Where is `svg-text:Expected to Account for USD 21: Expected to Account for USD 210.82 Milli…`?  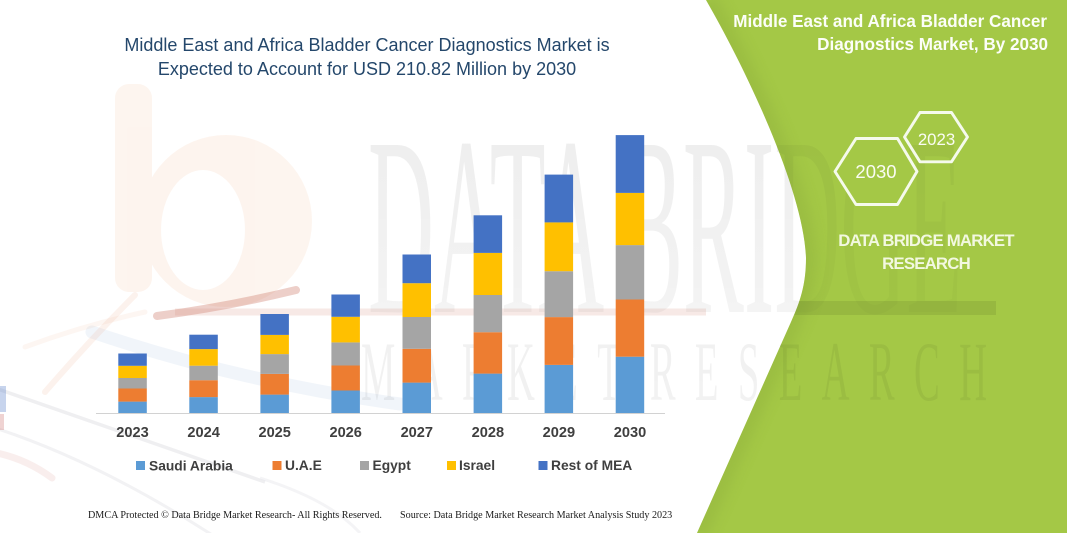
svg-text:Expected to Account for USD 21: Expected to Account for USD 210.82 Milli… is located at coordinates (367, 69).